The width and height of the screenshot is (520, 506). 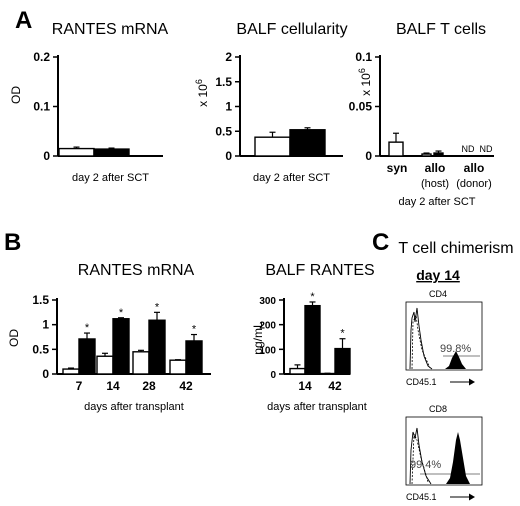 What do you see at coordinates (291, 29) in the screenshot?
I see `chart-title: BALF cellularity` at bounding box center [291, 29].